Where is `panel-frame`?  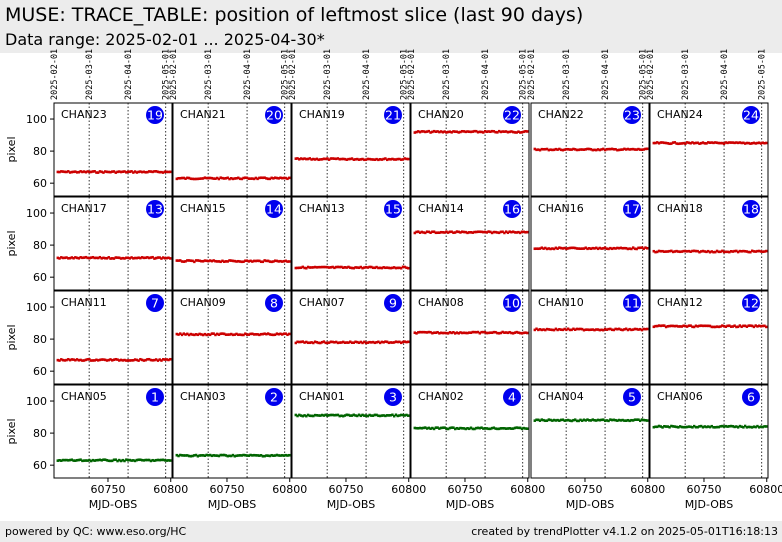 panel-frame is located at coordinates (590, 243).